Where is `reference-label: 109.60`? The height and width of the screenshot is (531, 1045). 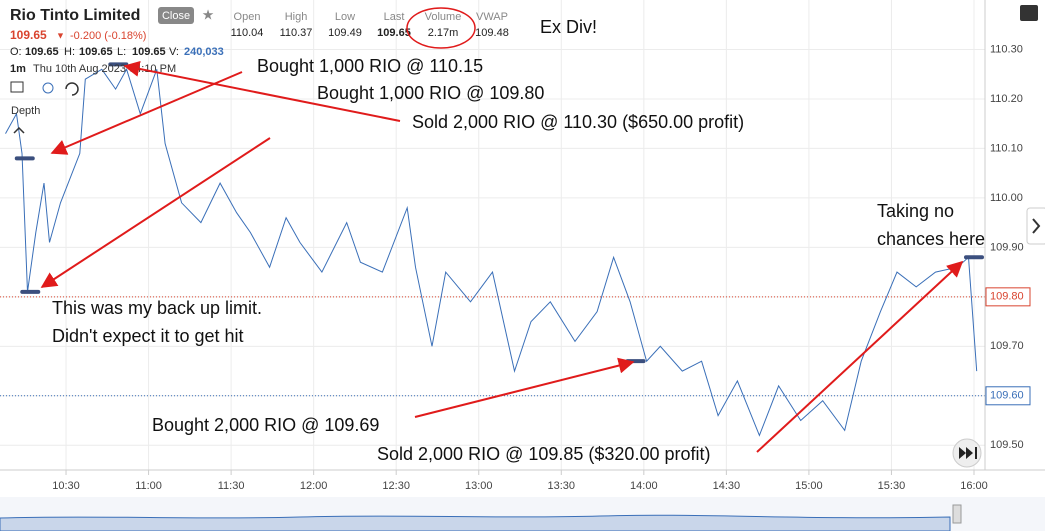 reference-label: 109.60 is located at coordinates (1007, 396).